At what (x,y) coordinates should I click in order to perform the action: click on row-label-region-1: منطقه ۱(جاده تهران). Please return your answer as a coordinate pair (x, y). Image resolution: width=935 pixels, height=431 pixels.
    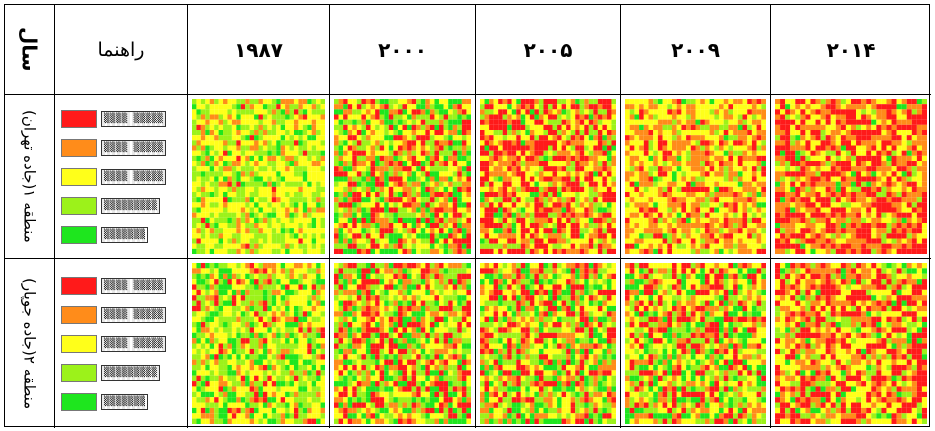
    Looking at the image, I should click on (30, 177).